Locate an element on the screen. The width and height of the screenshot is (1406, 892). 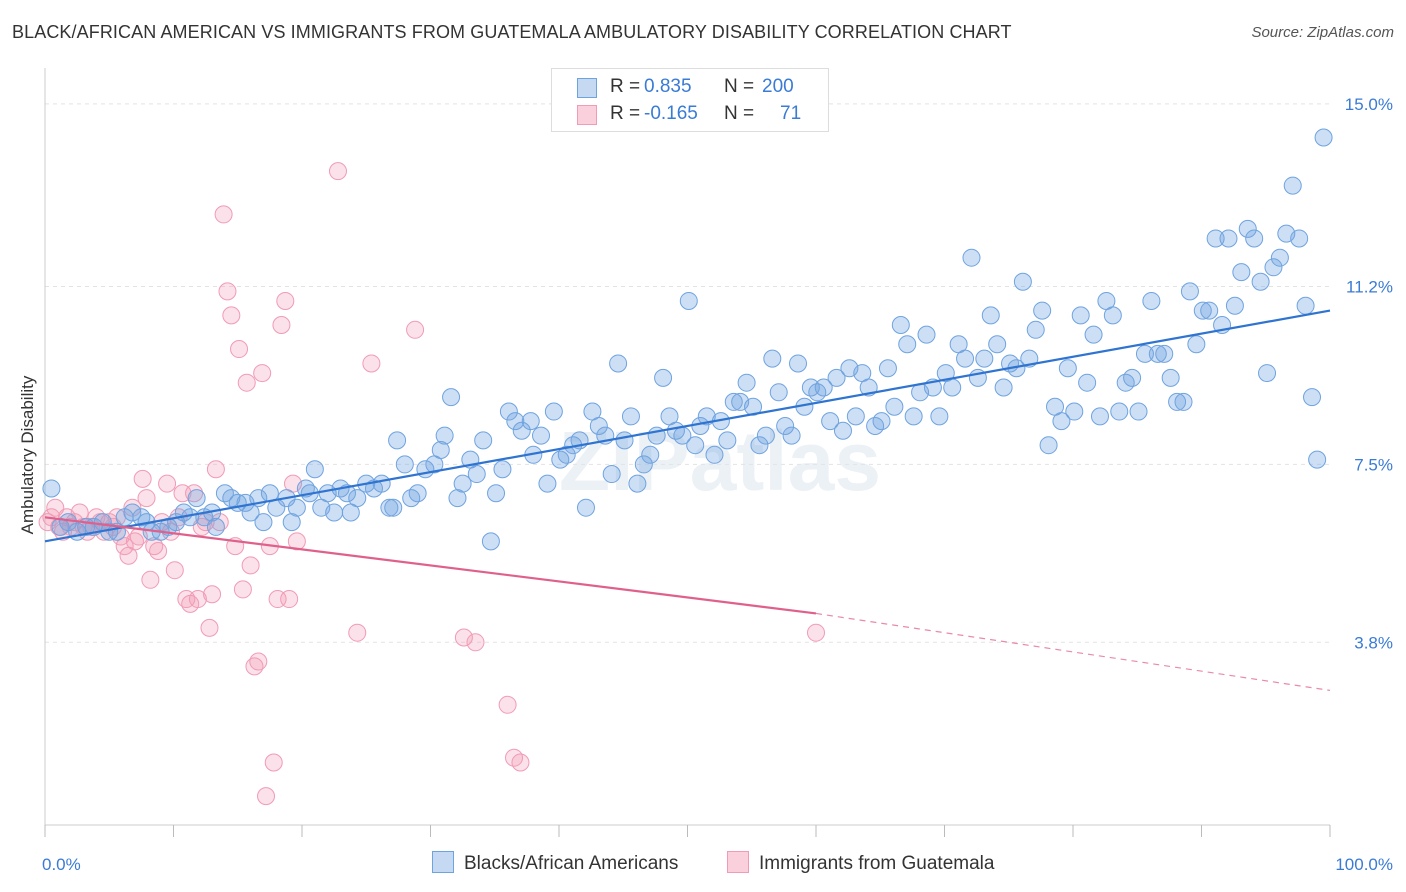
y-tick-label: 7.5% is located at coordinates (1373, 464).